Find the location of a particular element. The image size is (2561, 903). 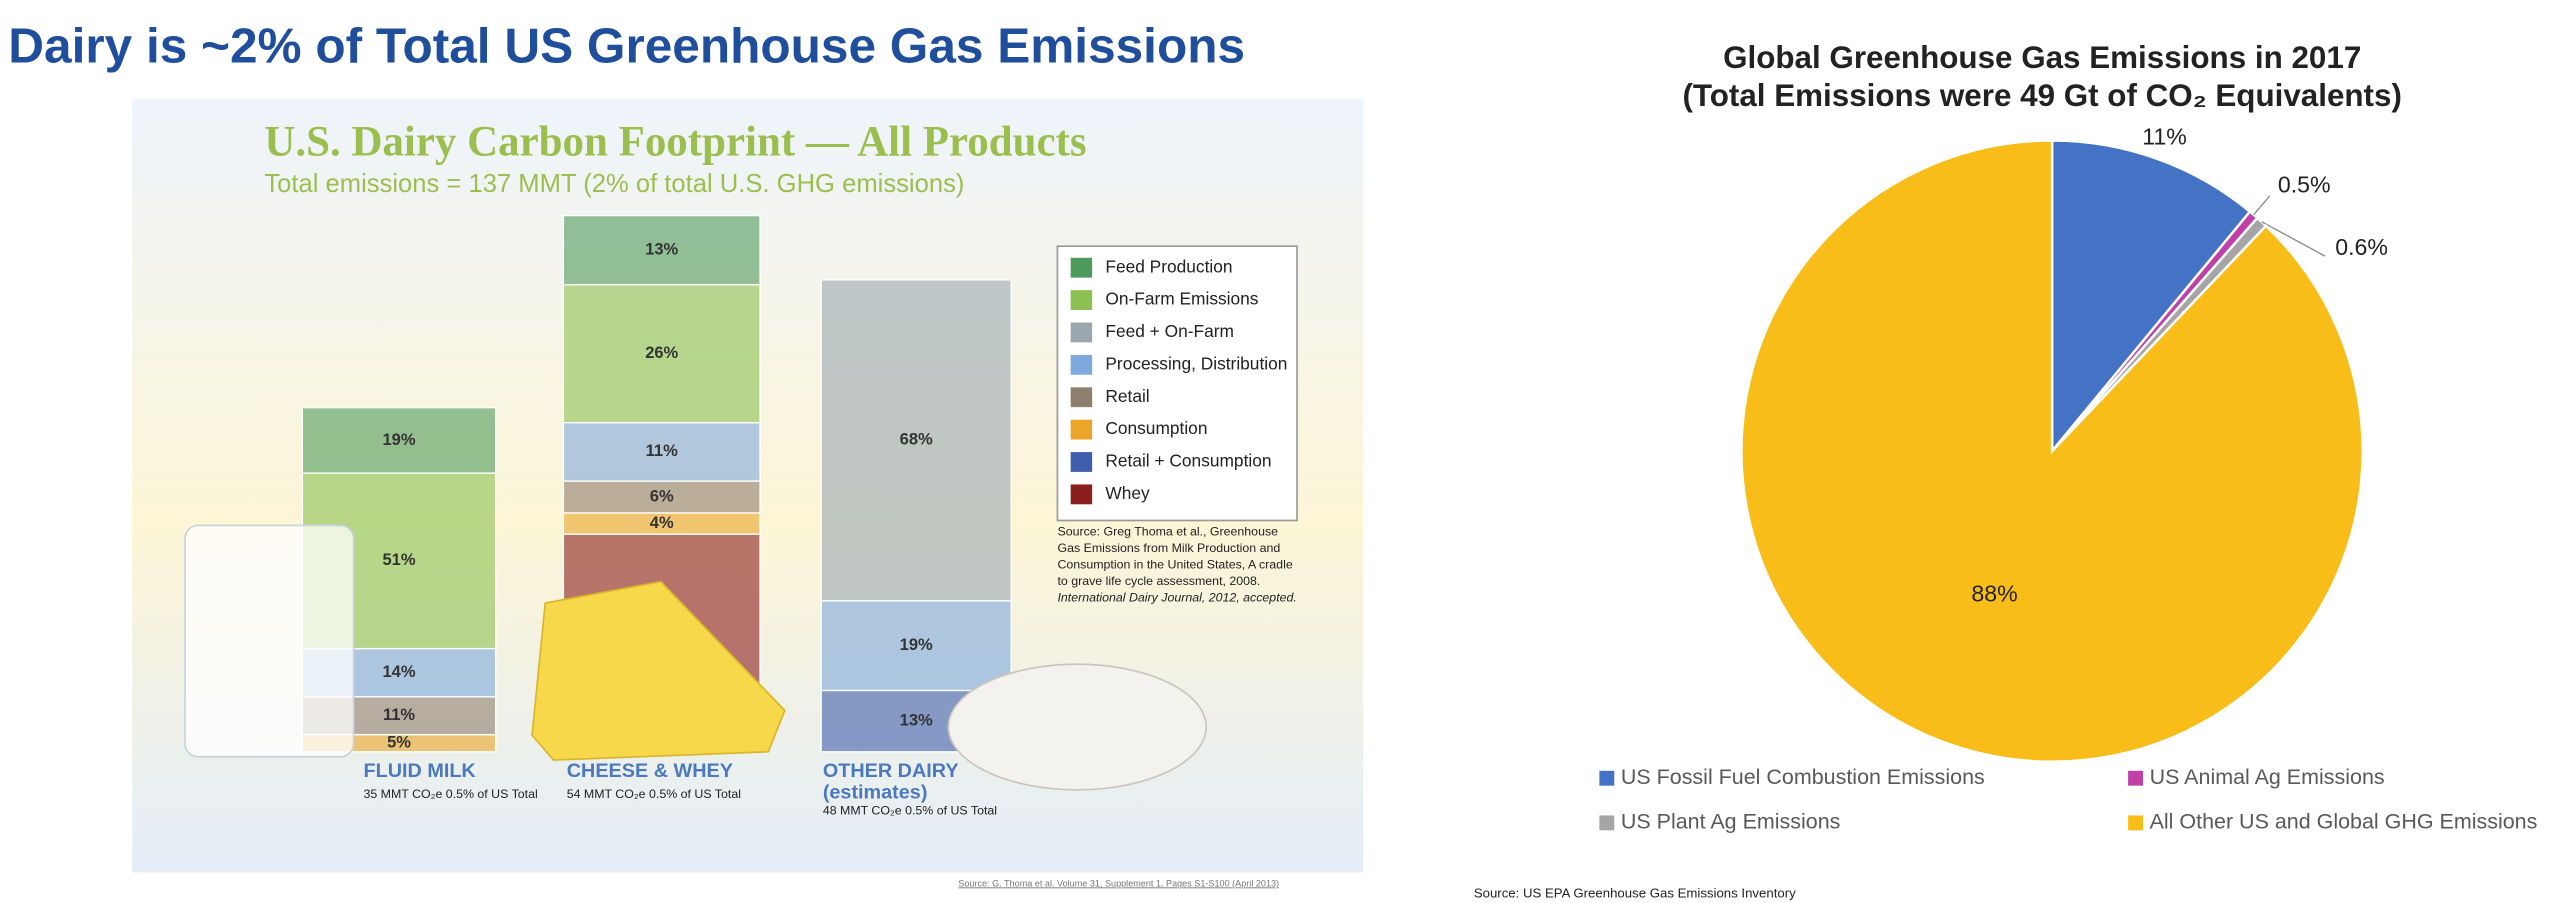

value-label: 6% is located at coordinates (662, 495).